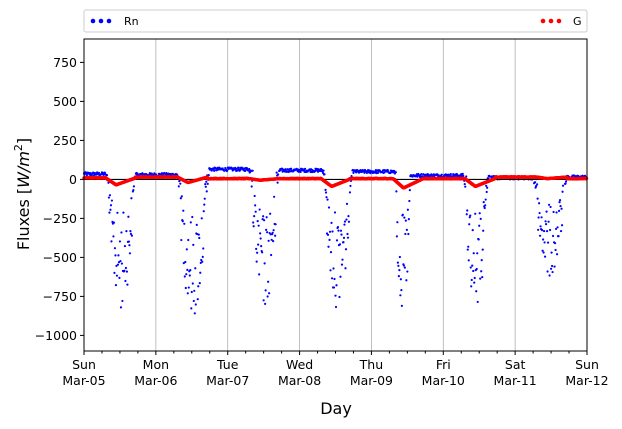 This screenshot has width=622, height=429. What do you see at coordinates (586, 380) in the screenshot?
I see `x-tick-label-date: Mar-12` at bounding box center [586, 380].